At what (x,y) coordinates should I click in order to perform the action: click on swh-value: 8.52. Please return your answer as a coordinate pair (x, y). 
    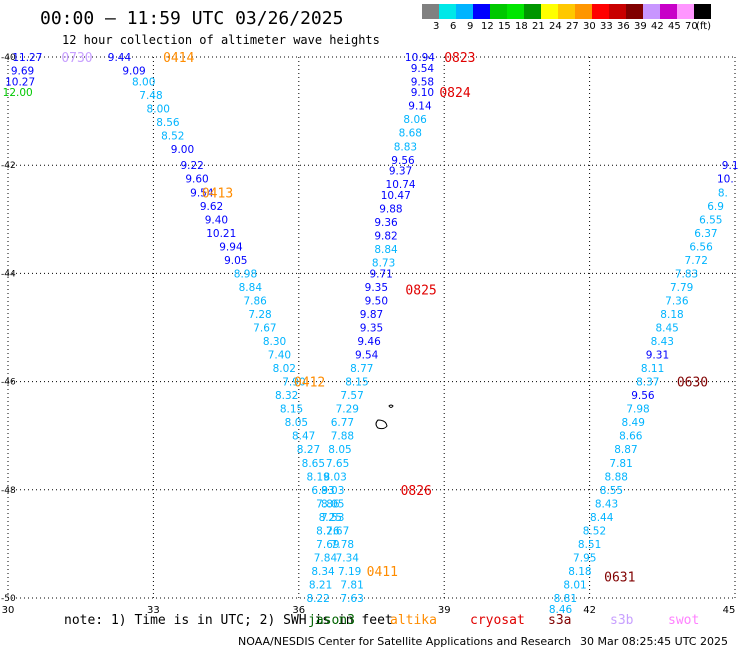
    Looking at the image, I should click on (594, 531).